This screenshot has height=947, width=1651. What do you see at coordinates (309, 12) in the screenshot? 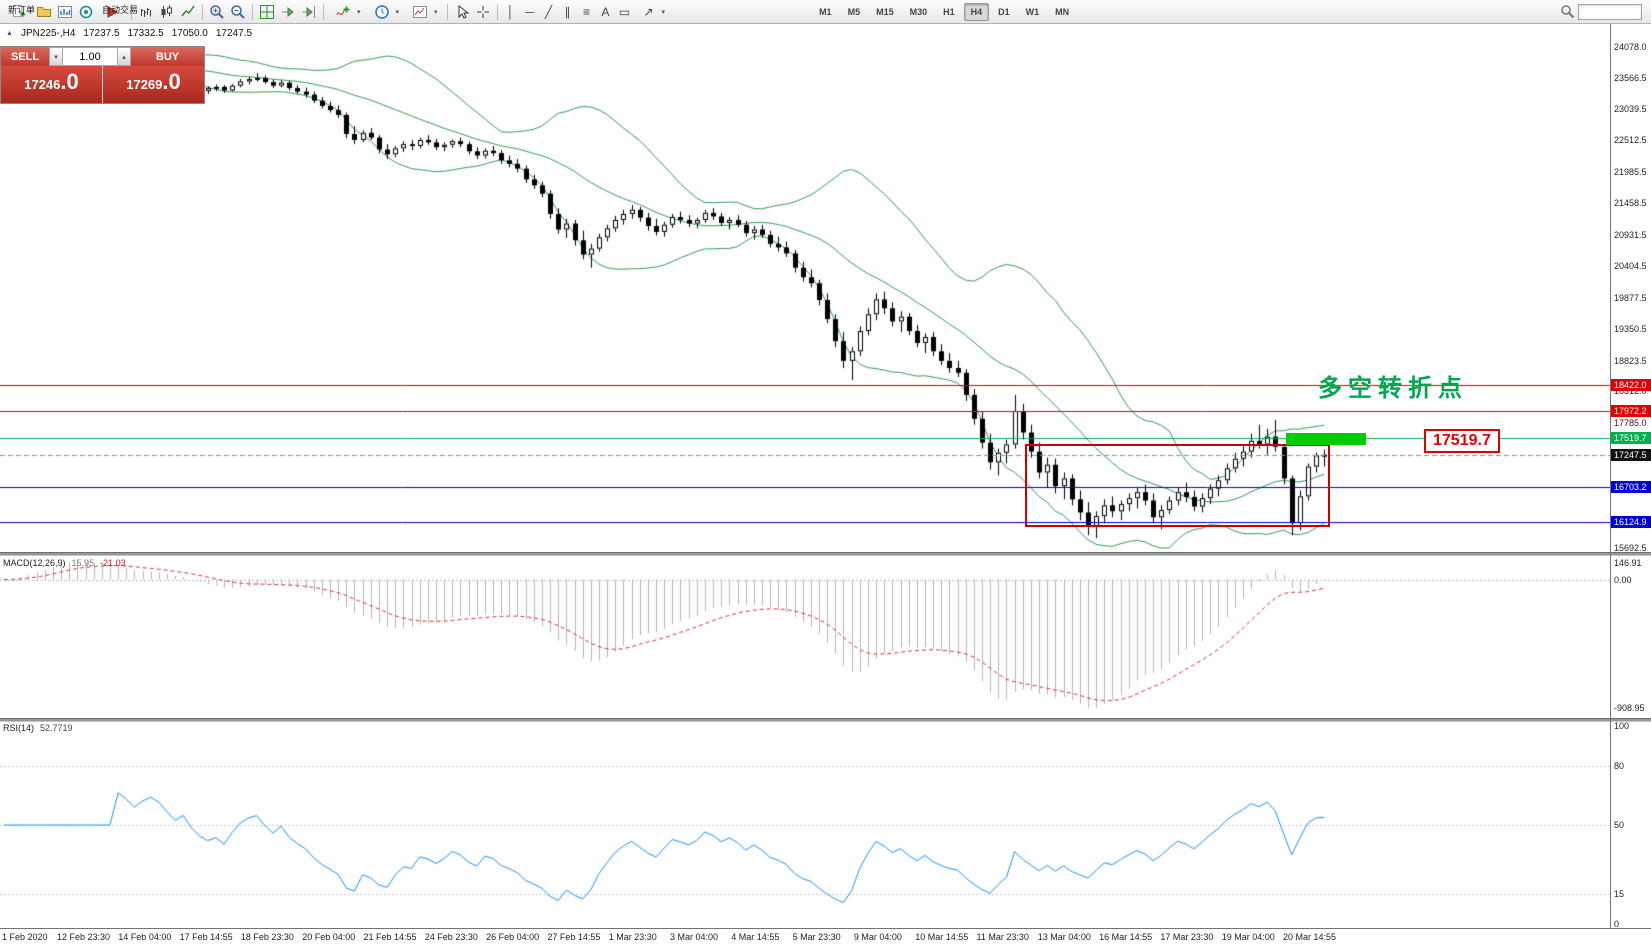
I see `chart-shift-icon` at bounding box center [309, 12].